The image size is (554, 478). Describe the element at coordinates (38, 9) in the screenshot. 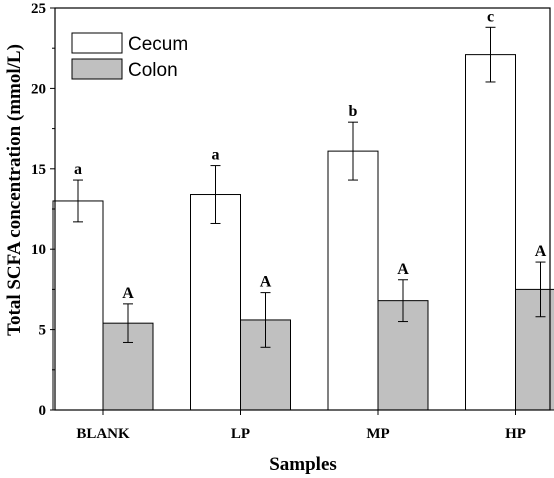

I see `y-tick-label-25: 25` at that location.